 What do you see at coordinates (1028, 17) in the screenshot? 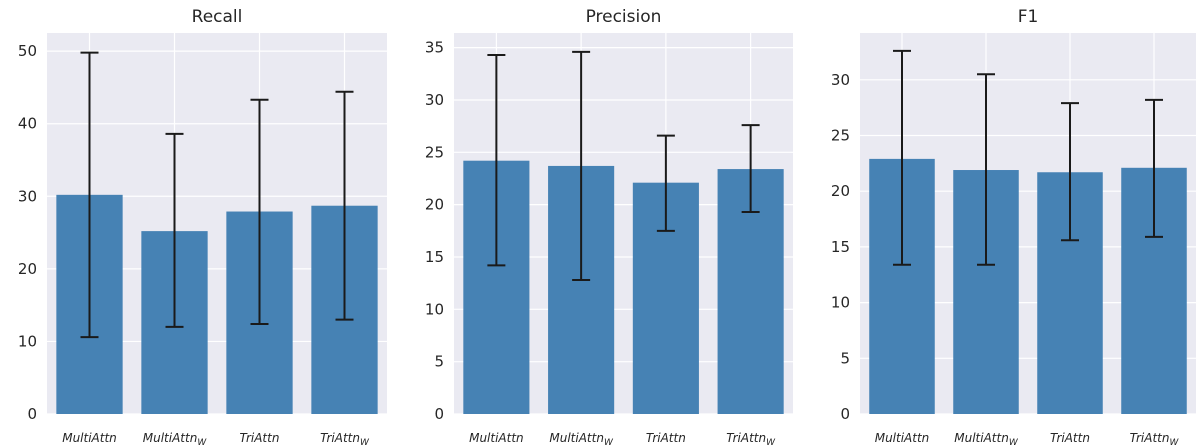
I see `f1-panel-title: F1` at bounding box center [1028, 17].